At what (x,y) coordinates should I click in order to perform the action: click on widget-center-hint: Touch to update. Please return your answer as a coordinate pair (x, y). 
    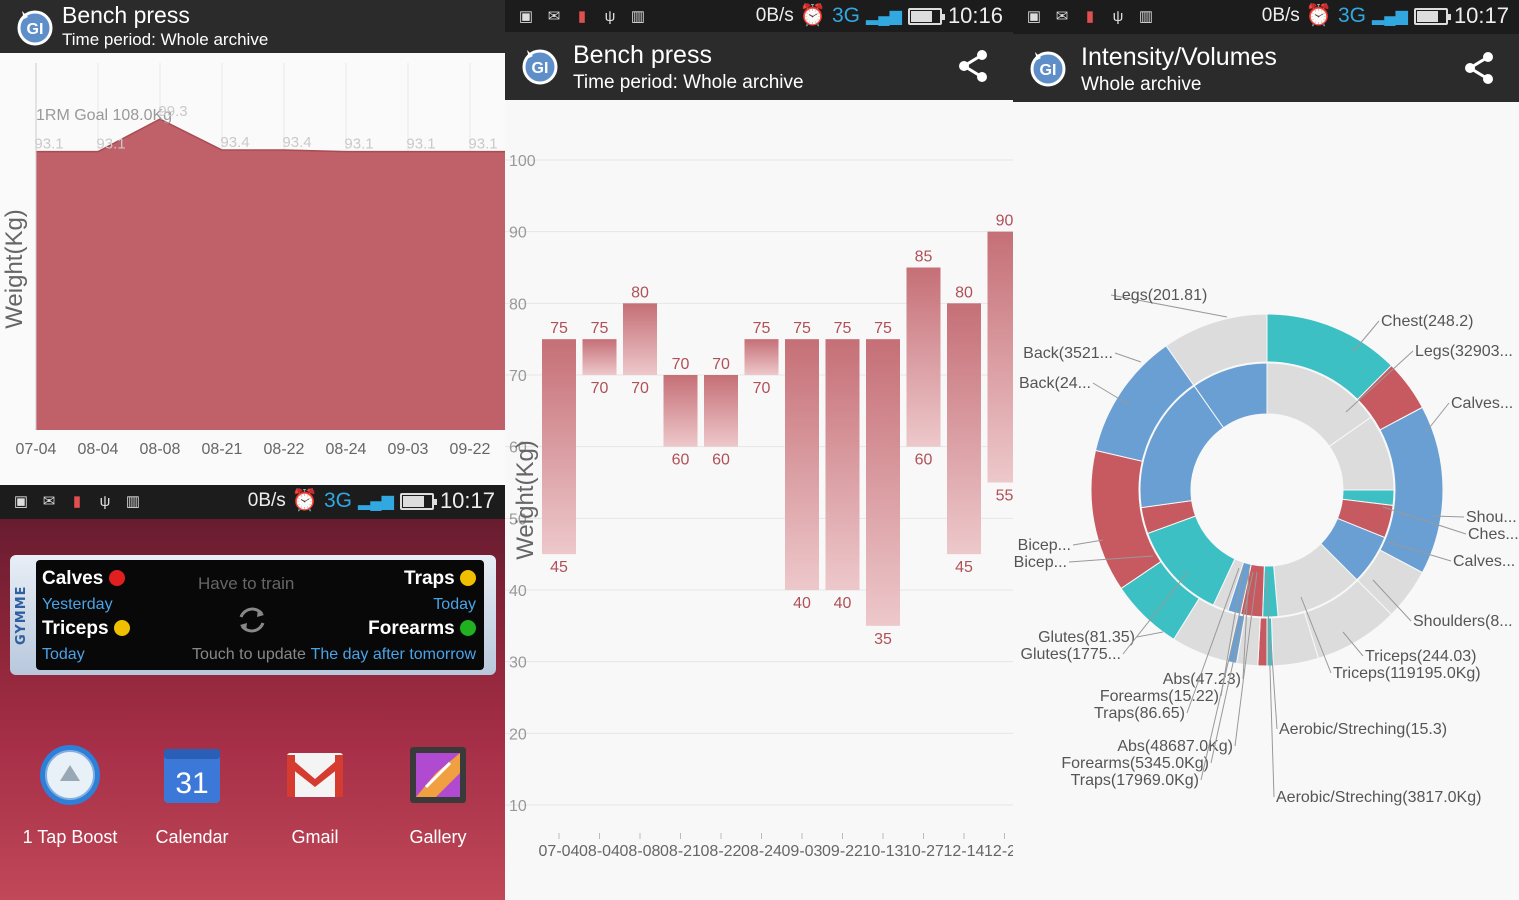
    Looking at the image, I should click on (249, 654).